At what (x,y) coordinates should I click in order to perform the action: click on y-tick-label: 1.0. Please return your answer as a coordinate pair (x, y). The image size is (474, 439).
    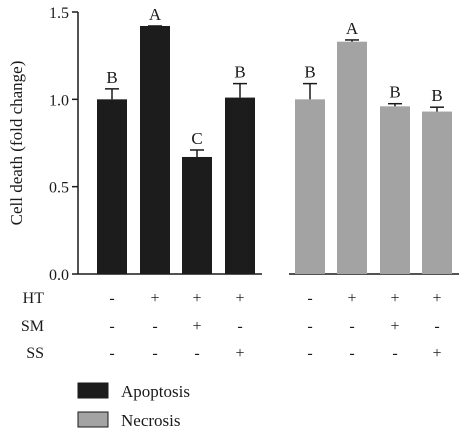
    Looking at the image, I should click on (59, 100).